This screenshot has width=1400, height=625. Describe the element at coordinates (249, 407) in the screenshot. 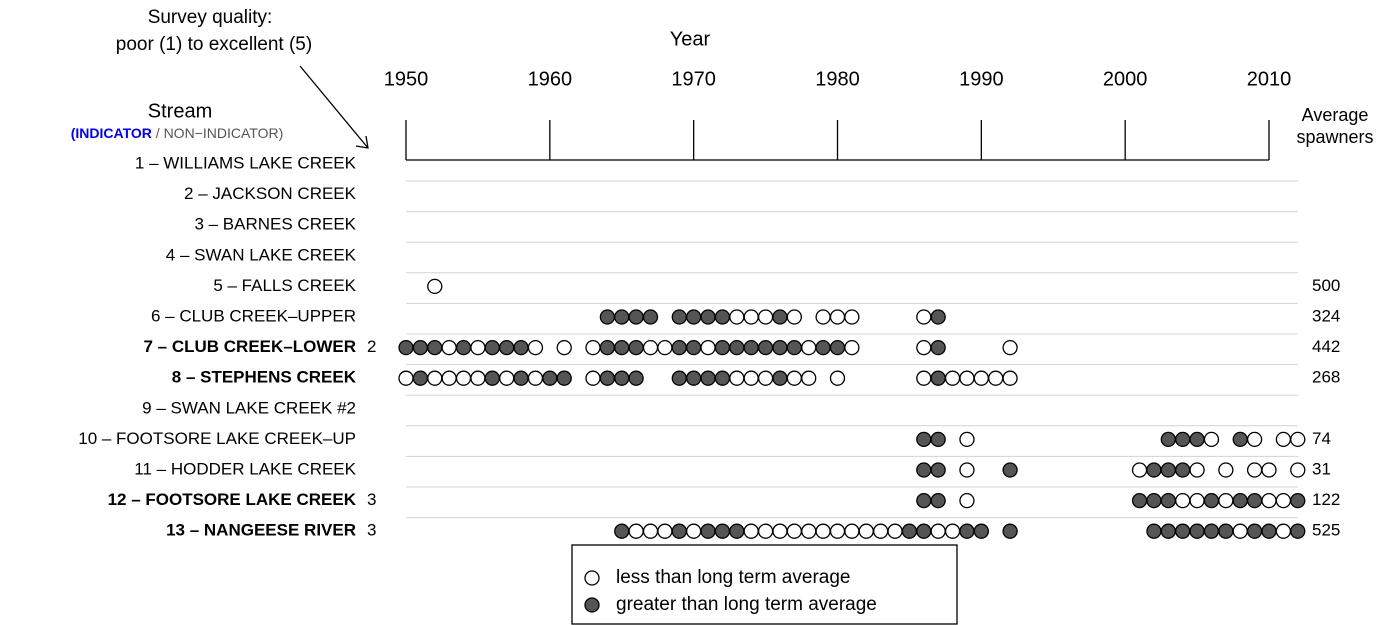

I see `stream-name: 9 – SWAN LAKE CREEK #2` at that location.